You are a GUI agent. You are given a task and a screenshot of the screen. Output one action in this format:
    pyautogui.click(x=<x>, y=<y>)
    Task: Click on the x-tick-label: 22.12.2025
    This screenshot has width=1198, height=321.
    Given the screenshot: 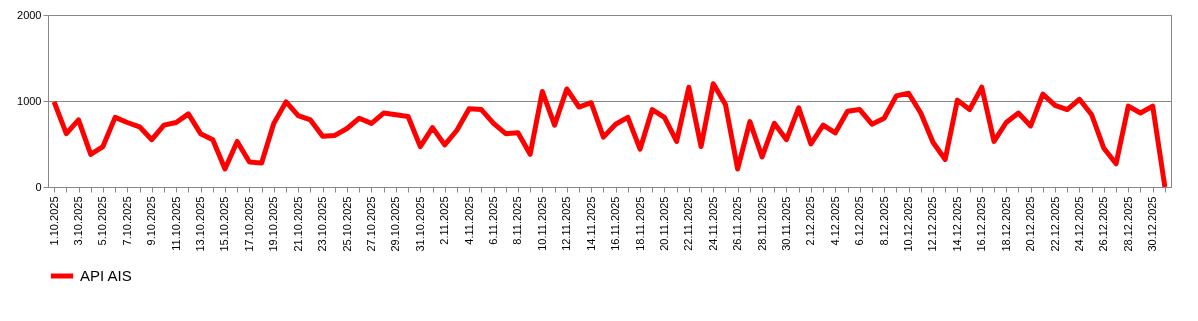 What is the action you would take?
    pyautogui.click(x=1054, y=224)
    